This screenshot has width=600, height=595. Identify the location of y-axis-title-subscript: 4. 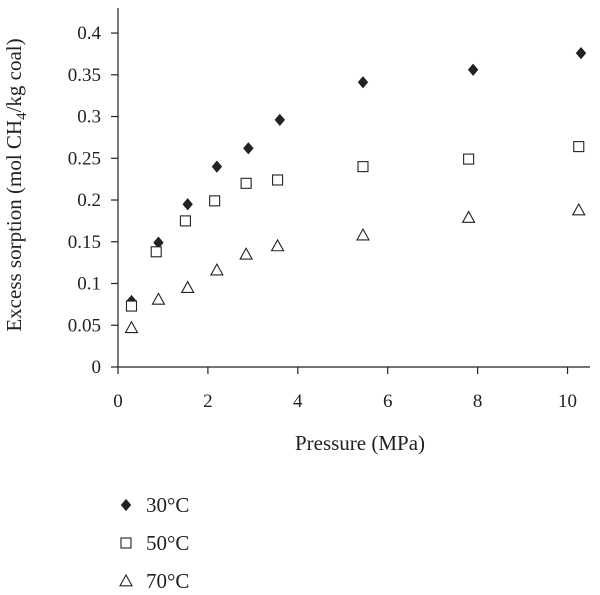
(22, 116).